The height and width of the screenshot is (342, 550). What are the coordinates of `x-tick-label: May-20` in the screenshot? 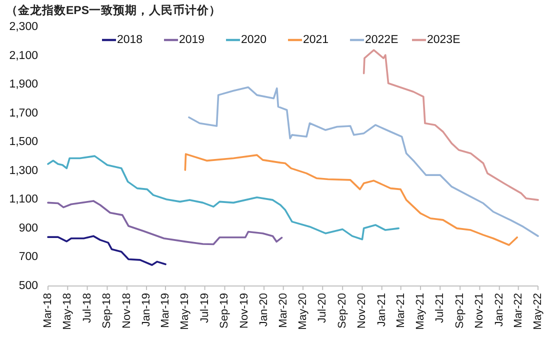 It's located at (302, 311).